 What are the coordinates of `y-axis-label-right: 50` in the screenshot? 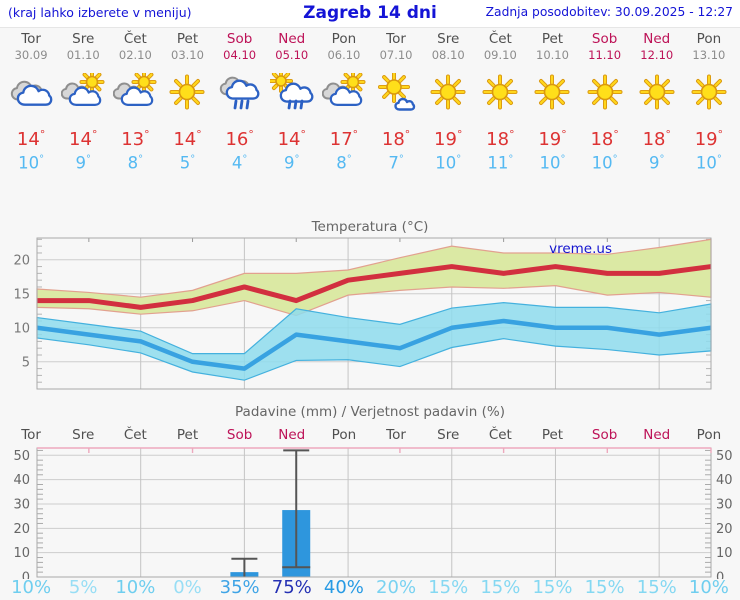 It's located at (724, 456).